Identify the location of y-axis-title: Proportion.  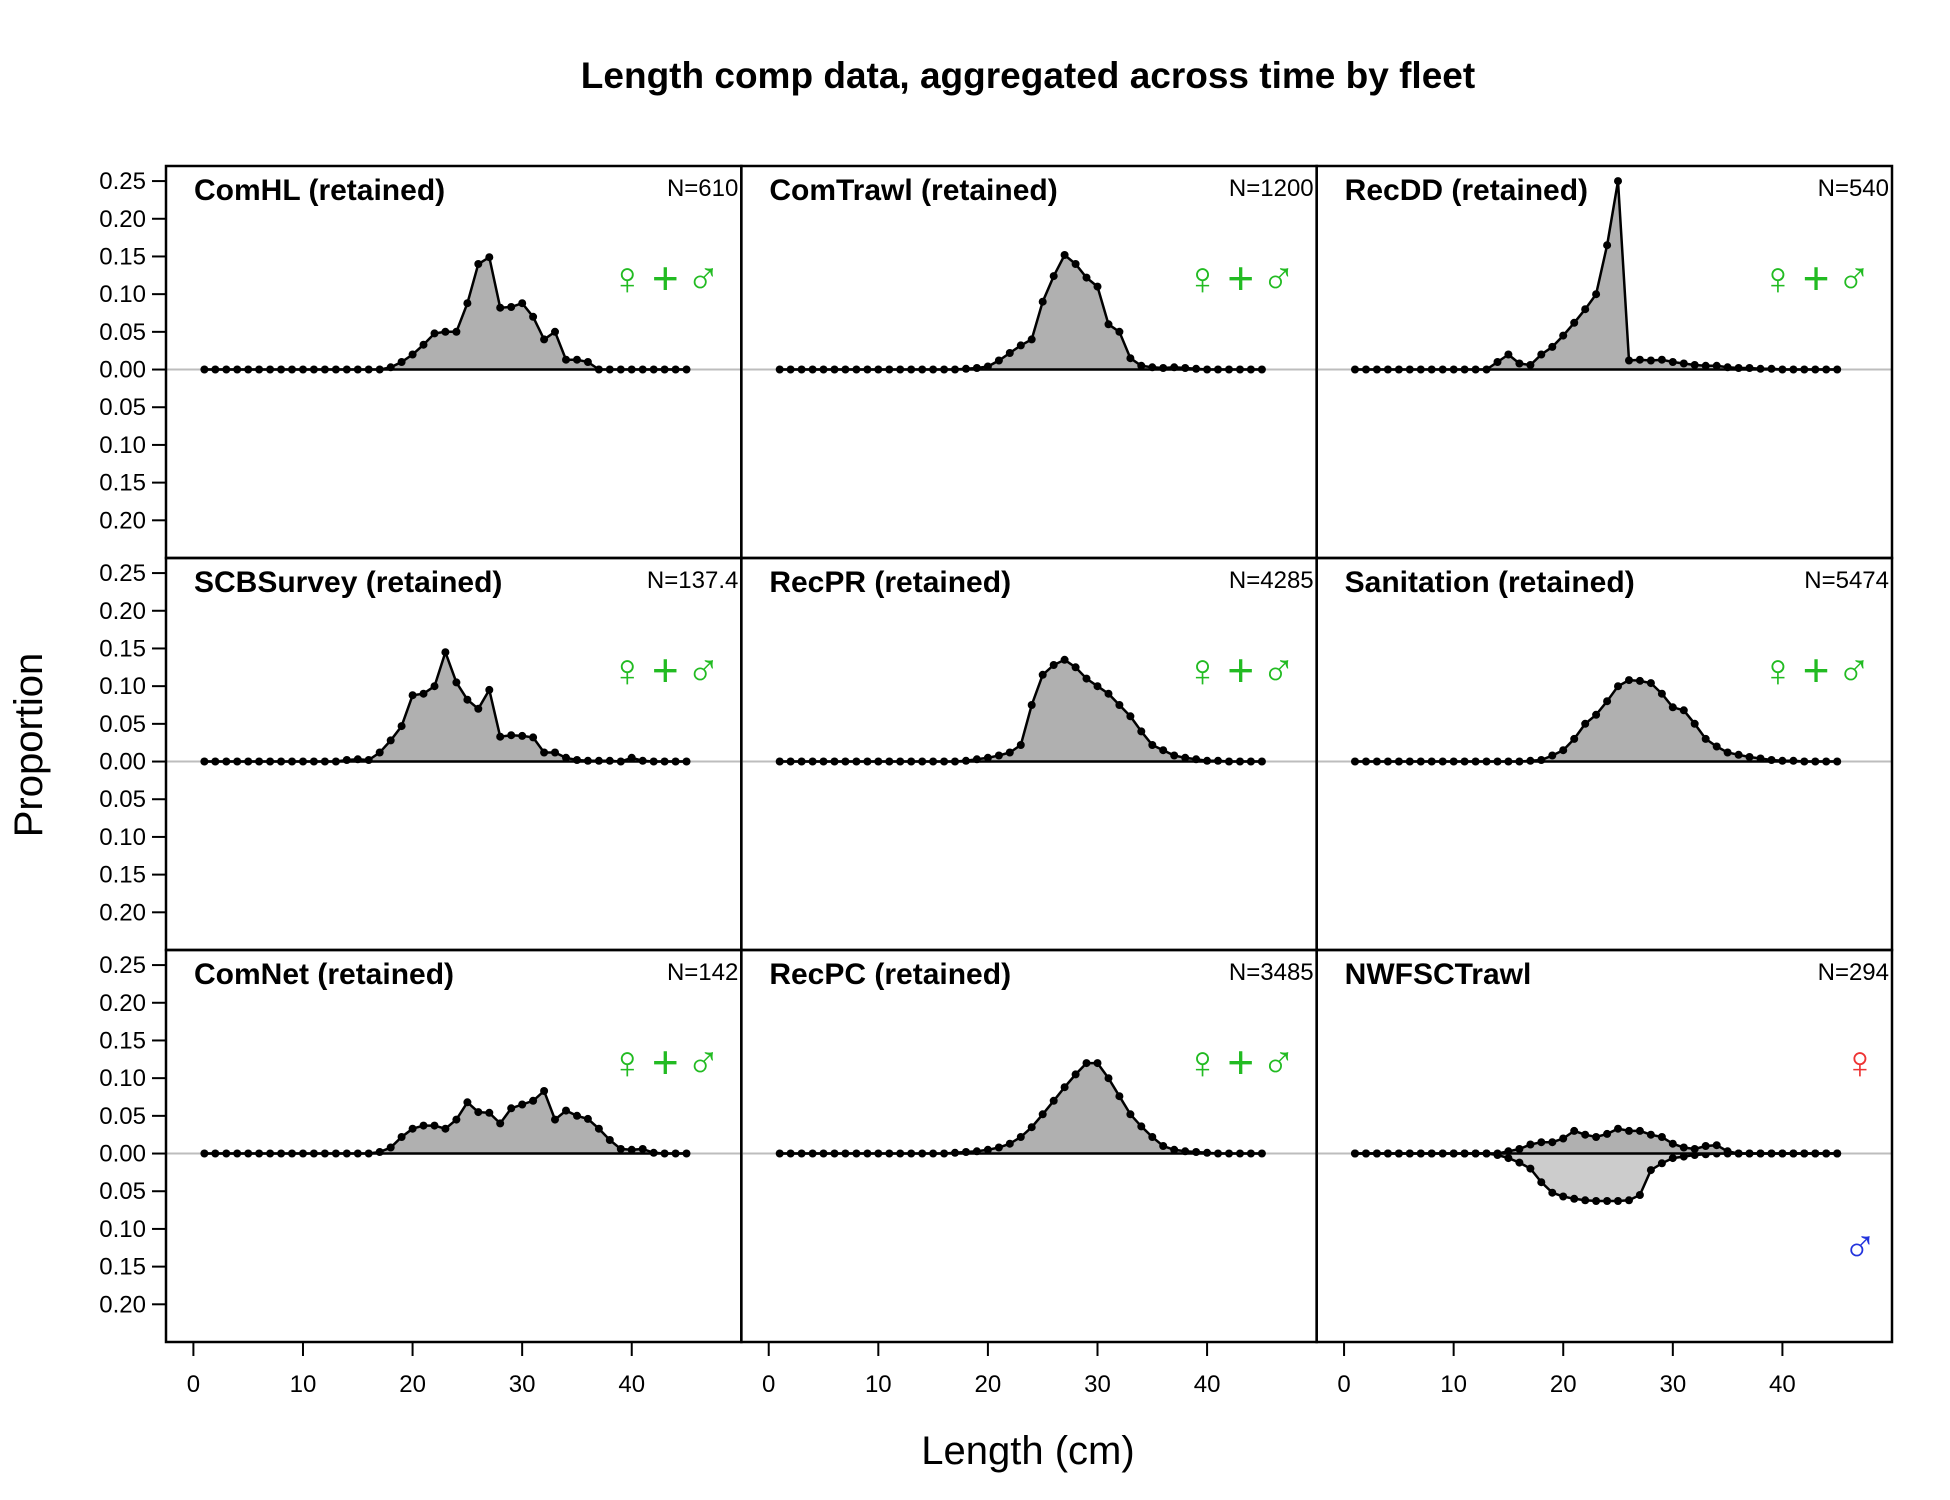
(29, 745).